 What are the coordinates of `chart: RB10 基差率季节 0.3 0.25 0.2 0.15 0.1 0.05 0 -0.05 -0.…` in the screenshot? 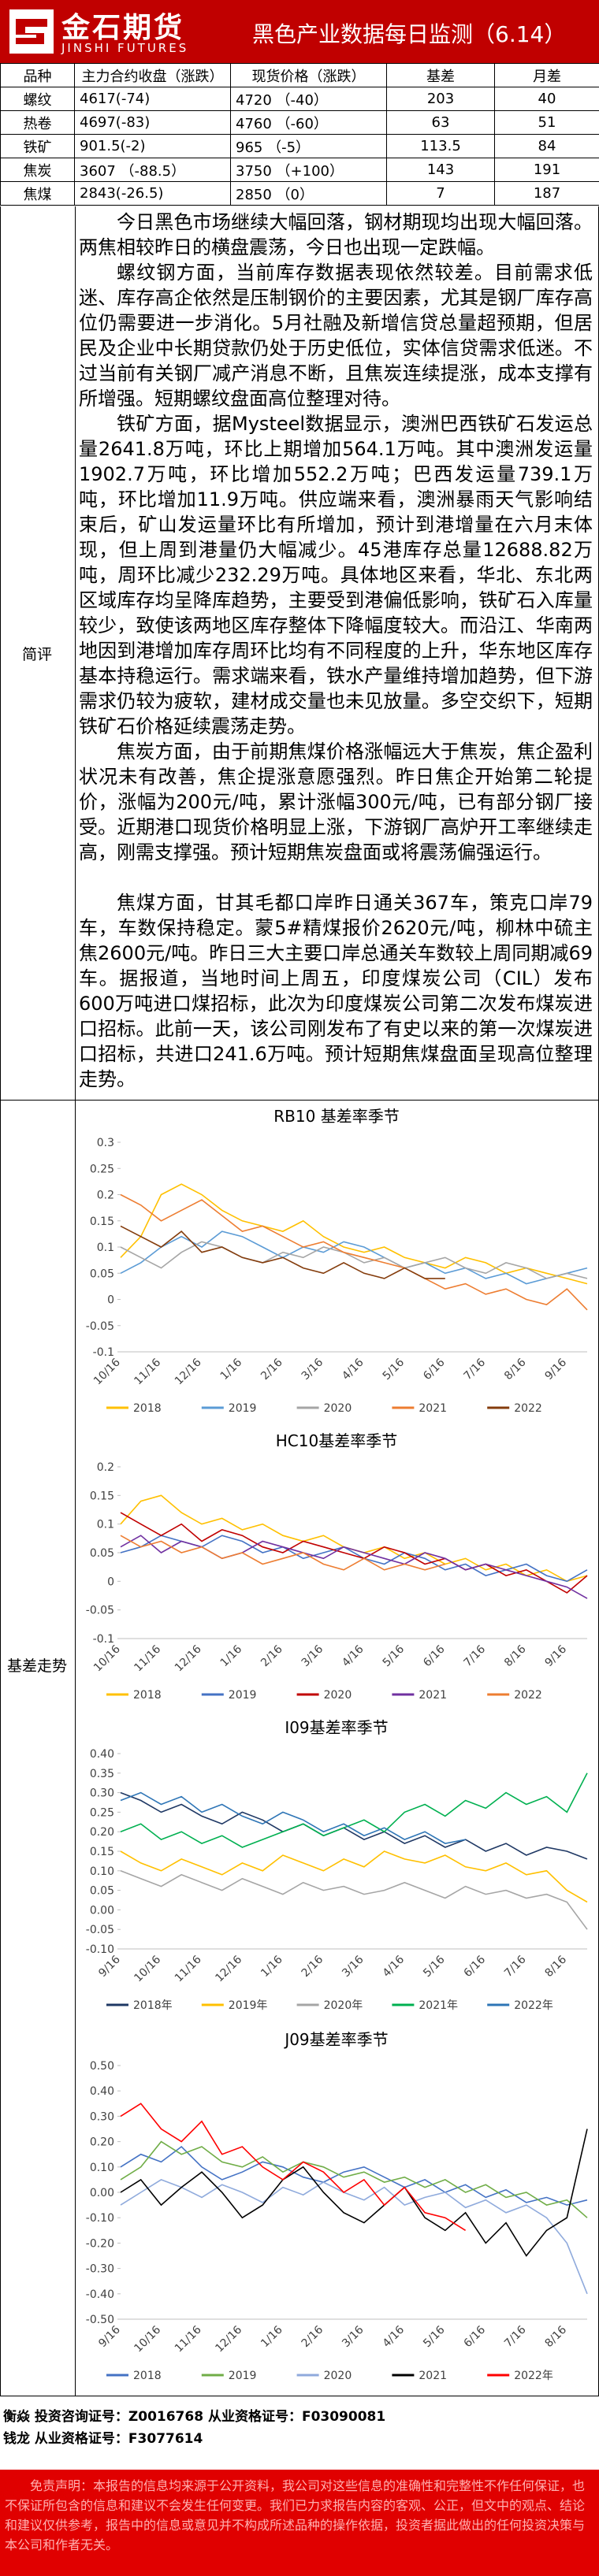 It's located at (337, 1261).